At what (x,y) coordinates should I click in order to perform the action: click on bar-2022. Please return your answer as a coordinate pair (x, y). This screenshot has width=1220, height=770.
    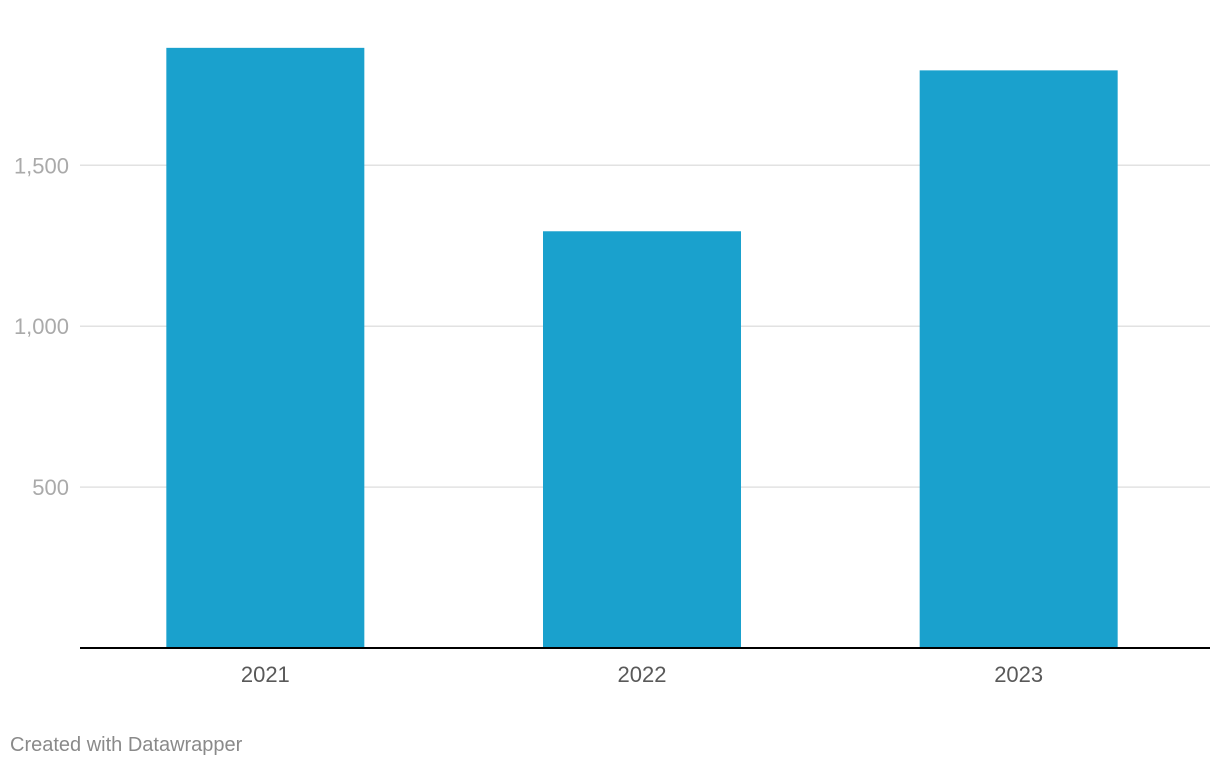
    Looking at the image, I should click on (642, 440).